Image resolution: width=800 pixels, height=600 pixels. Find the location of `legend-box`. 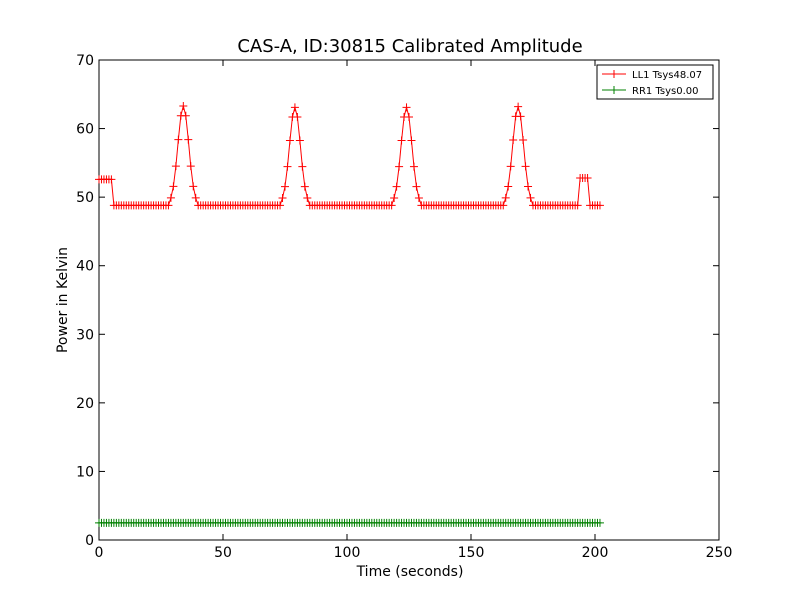

legend-box is located at coordinates (655, 82).